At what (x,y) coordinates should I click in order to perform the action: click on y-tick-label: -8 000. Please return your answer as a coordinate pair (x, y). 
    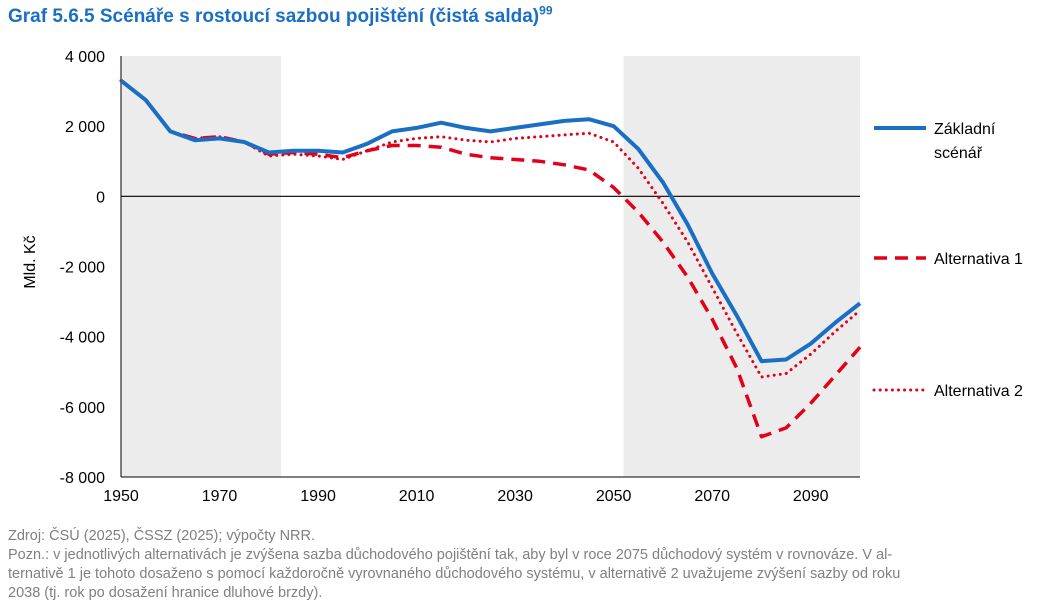
    Looking at the image, I should click on (82, 478).